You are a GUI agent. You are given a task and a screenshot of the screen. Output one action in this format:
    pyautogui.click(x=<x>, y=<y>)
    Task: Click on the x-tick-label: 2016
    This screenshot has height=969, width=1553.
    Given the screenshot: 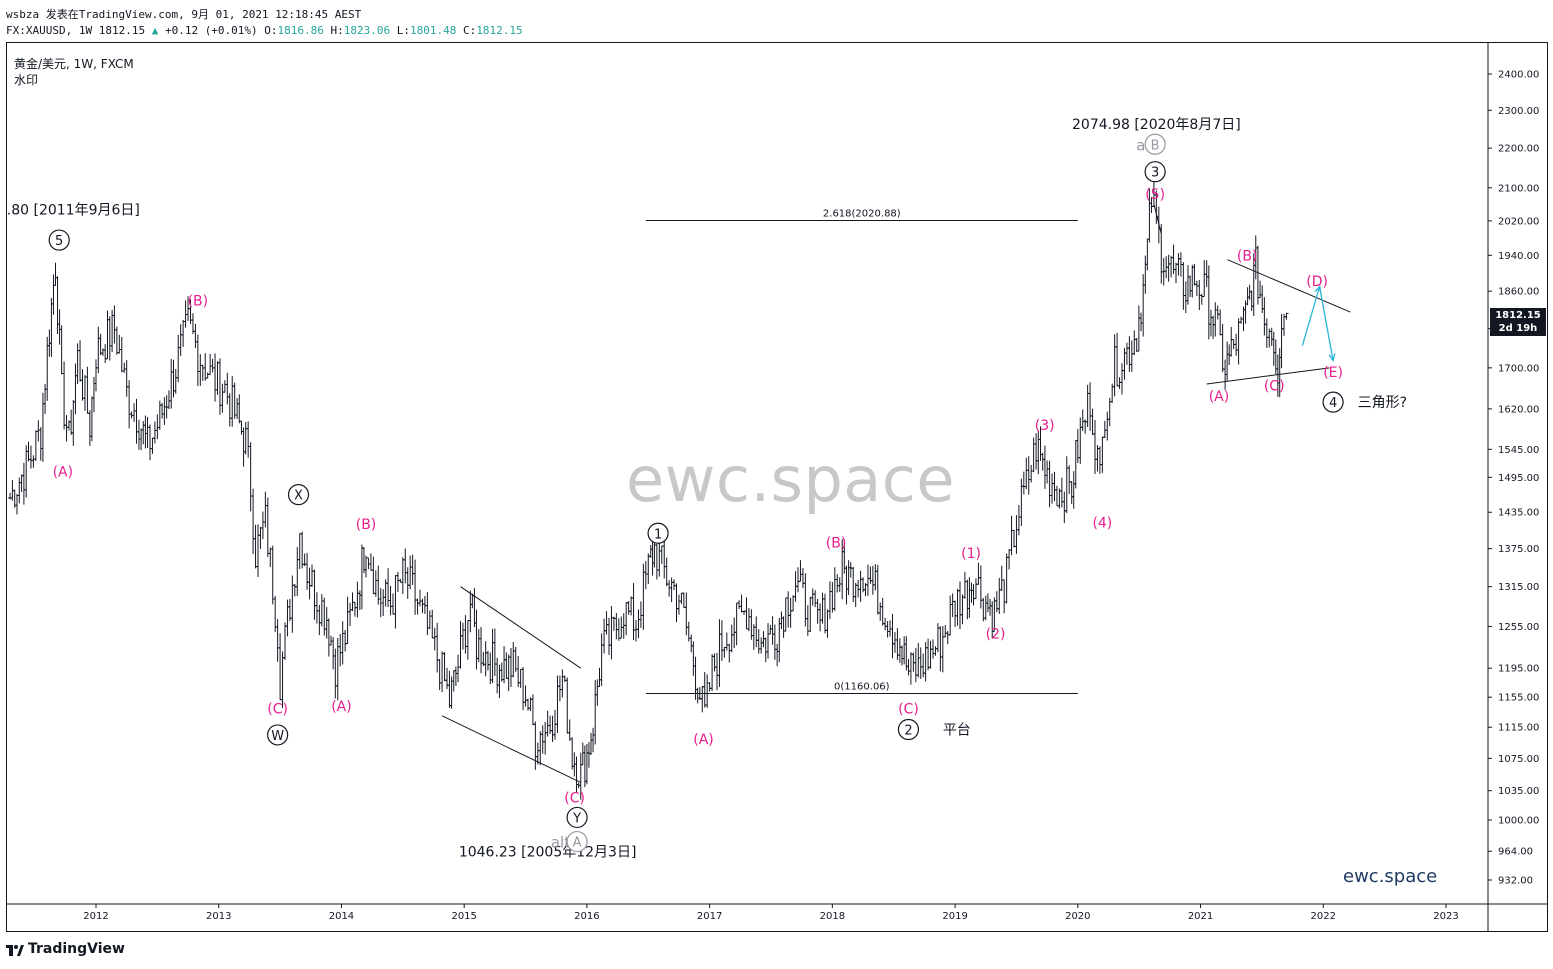 What is the action you would take?
    pyautogui.click(x=586, y=916)
    